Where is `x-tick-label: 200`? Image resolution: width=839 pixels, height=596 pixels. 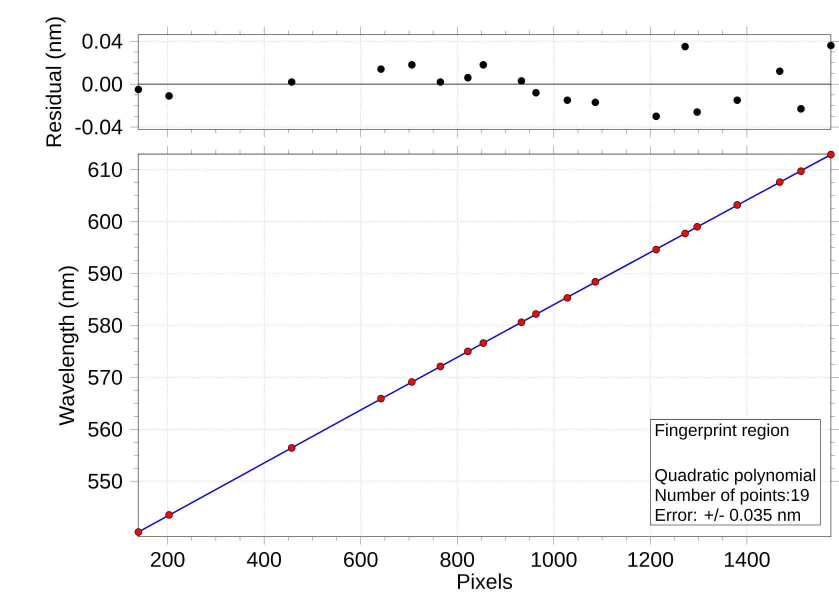
x-tick-label: 200 is located at coordinates (167, 559).